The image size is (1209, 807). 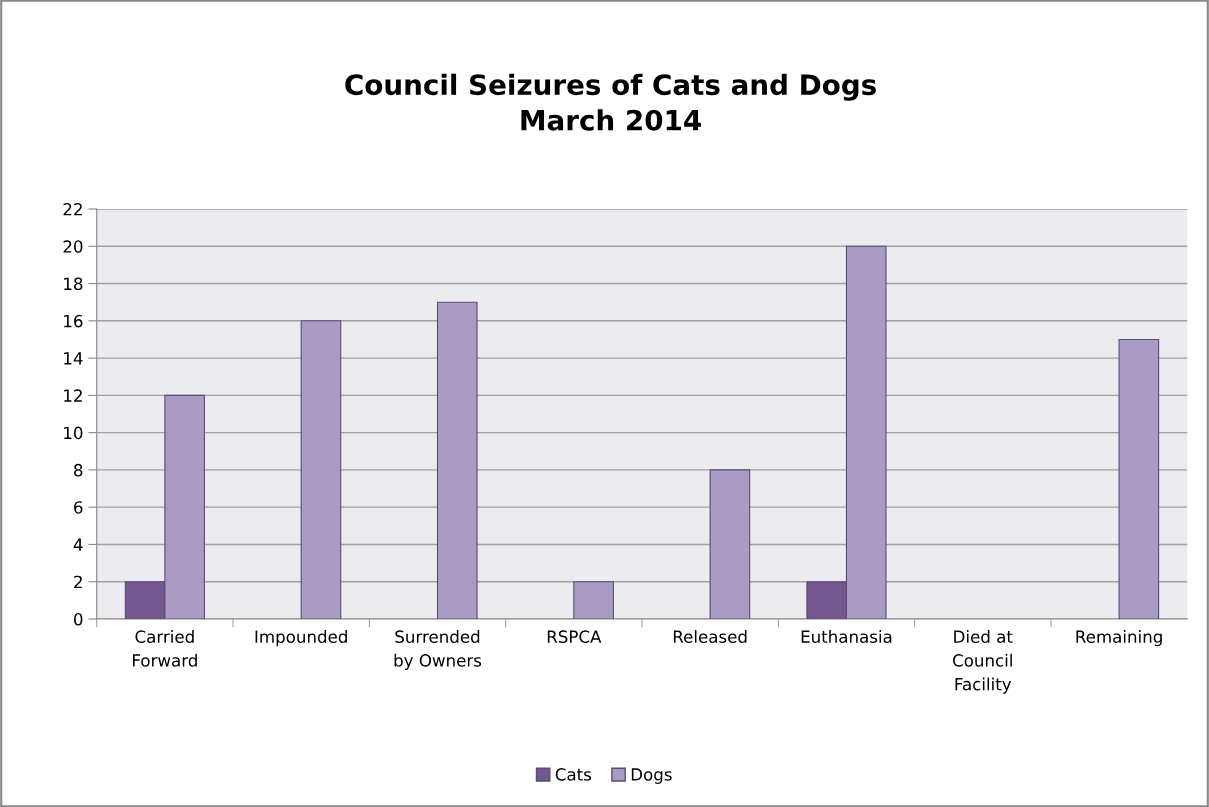 What do you see at coordinates (73, 321) in the screenshot?
I see `y-tick-label: 16` at bounding box center [73, 321].